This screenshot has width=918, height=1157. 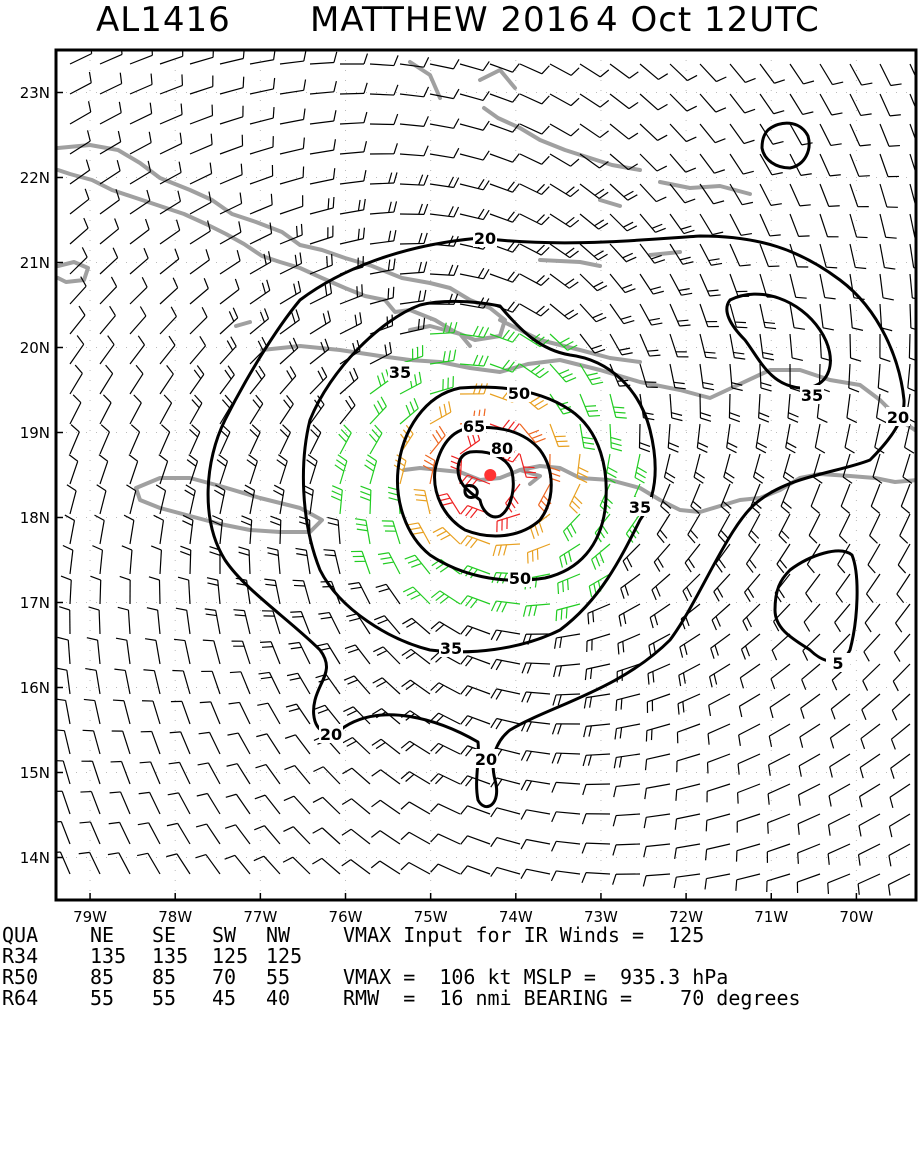 What do you see at coordinates (837, 663) in the screenshot?
I see `contour-label: 5` at bounding box center [837, 663].